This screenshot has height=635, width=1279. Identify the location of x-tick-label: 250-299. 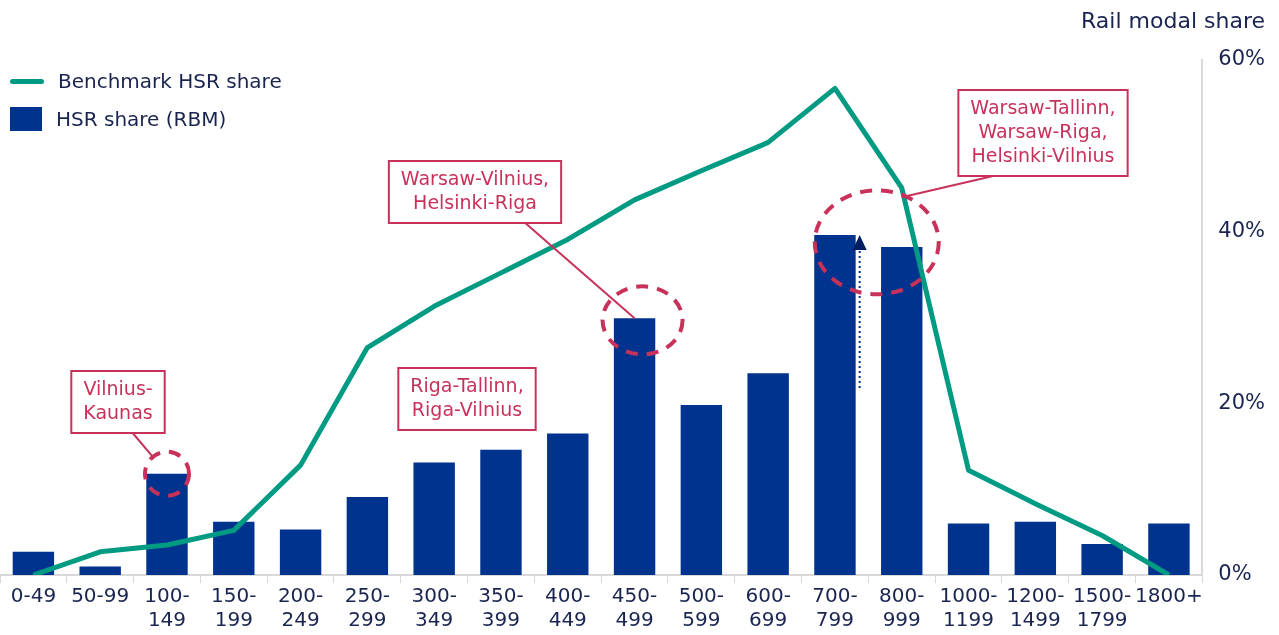
(367, 607).